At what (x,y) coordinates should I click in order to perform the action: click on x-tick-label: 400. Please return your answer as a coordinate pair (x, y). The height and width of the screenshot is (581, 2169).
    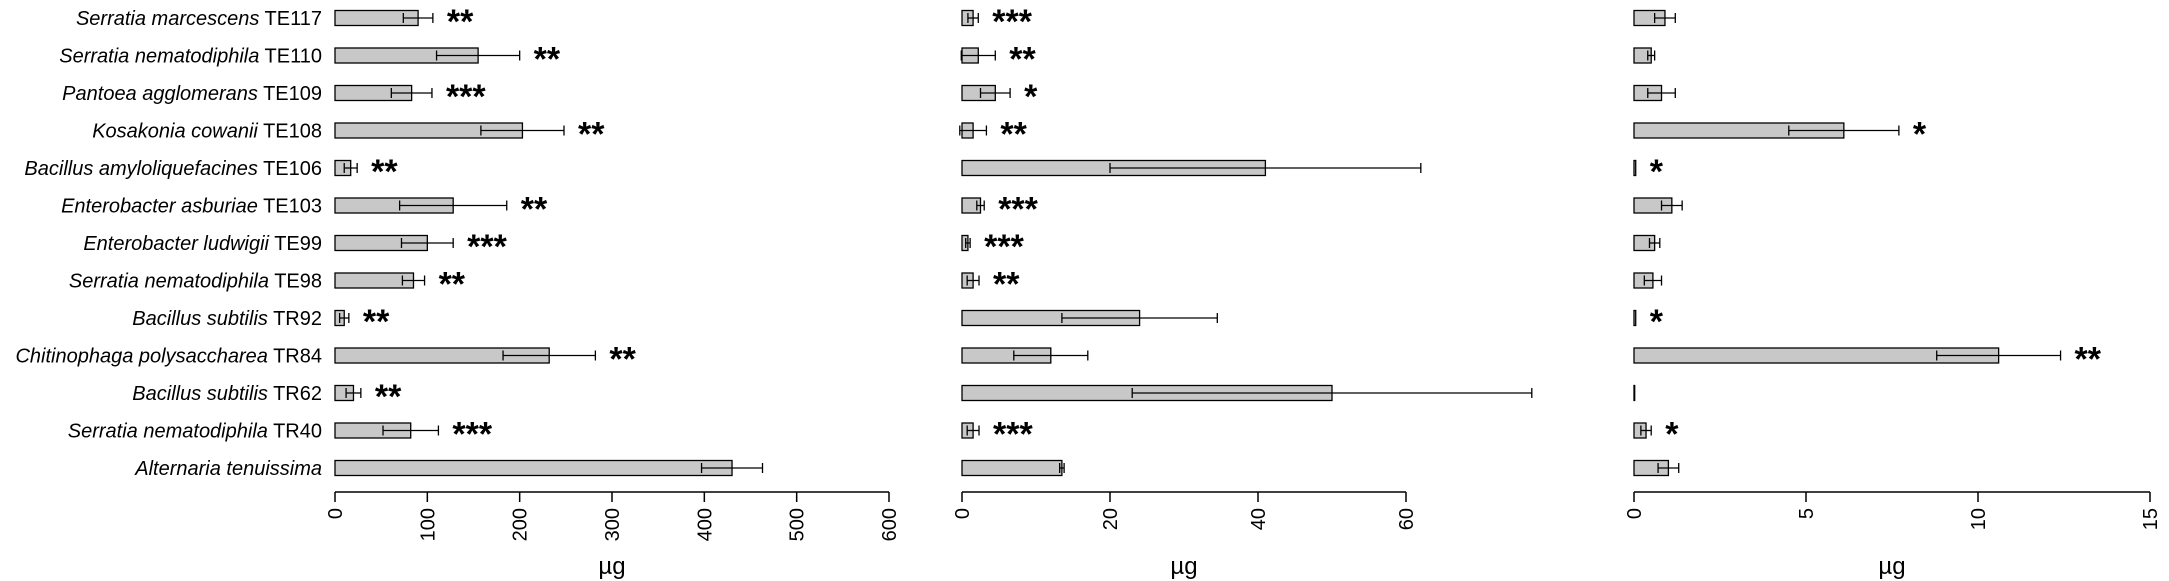
    Looking at the image, I should click on (705, 524).